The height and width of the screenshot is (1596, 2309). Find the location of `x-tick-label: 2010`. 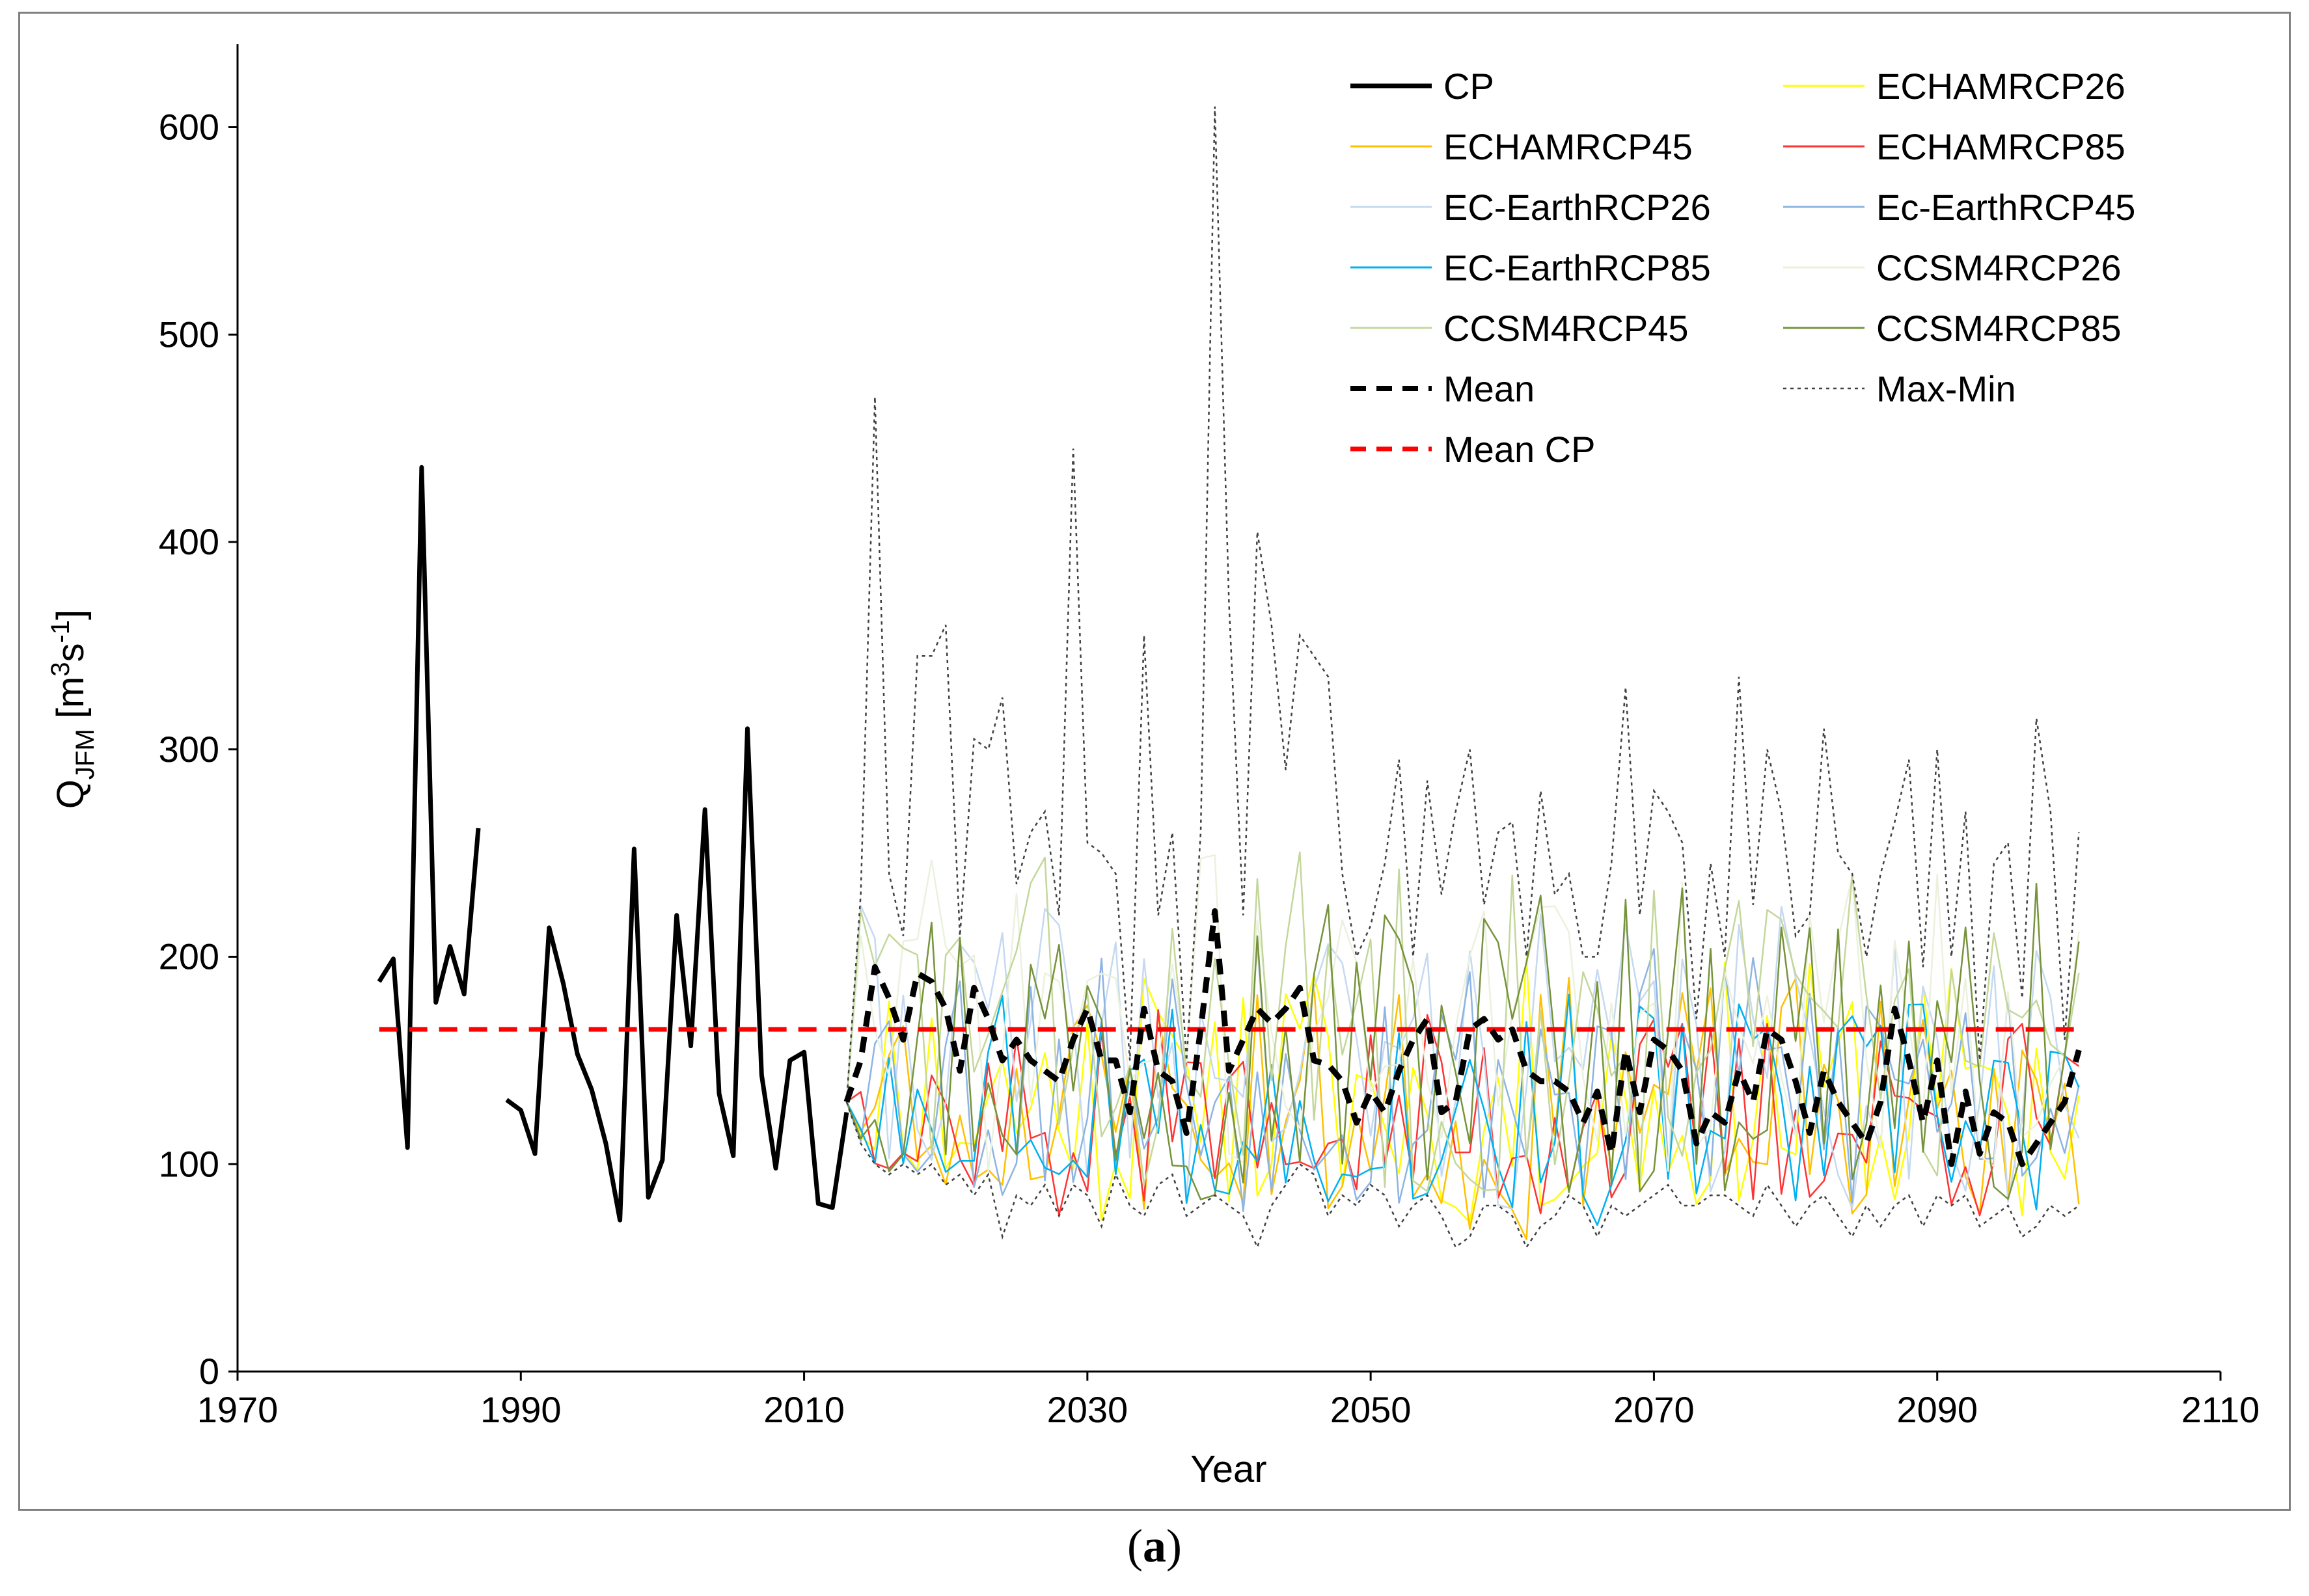

x-tick-label: 2010 is located at coordinates (804, 1409).